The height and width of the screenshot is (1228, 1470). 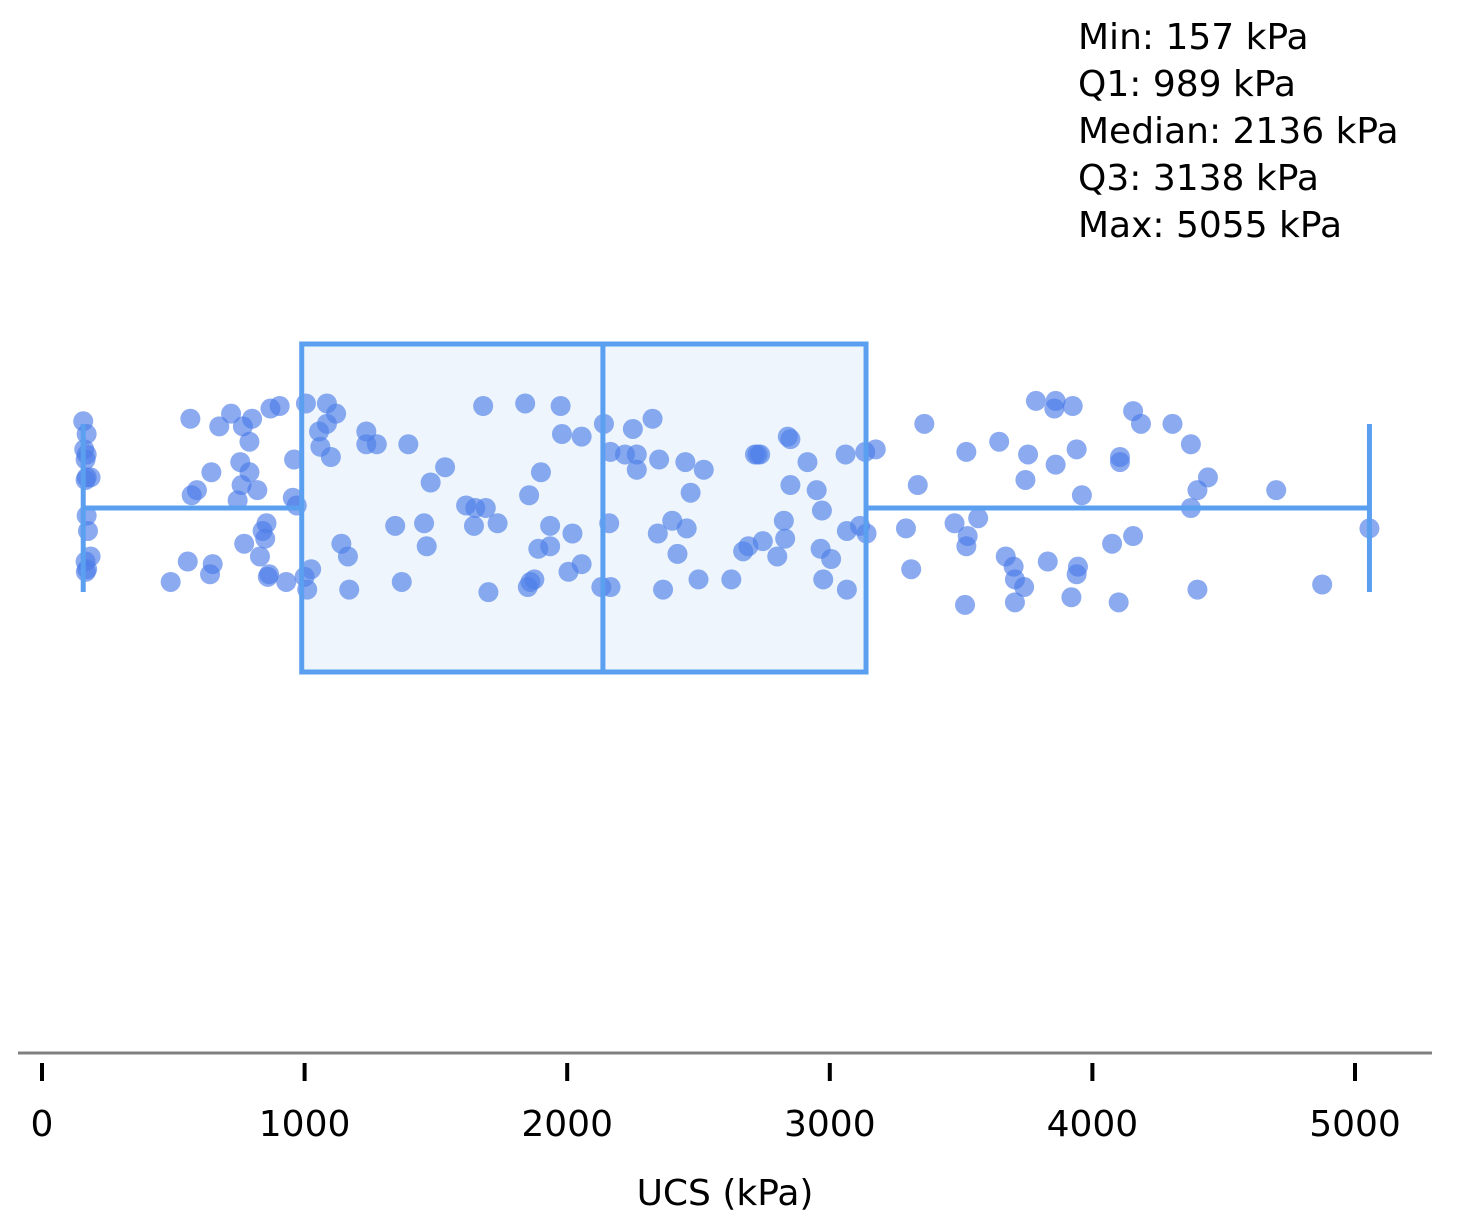 I want to click on x-tick-label: 5000, so click(x=1355, y=1124).